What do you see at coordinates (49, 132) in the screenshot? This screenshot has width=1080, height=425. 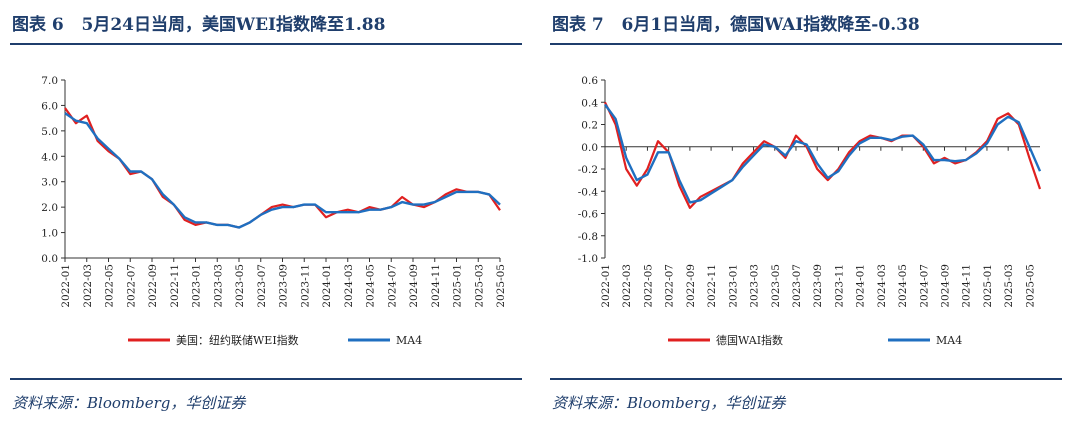 I see `y-tick-label: 5.0` at bounding box center [49, 132].